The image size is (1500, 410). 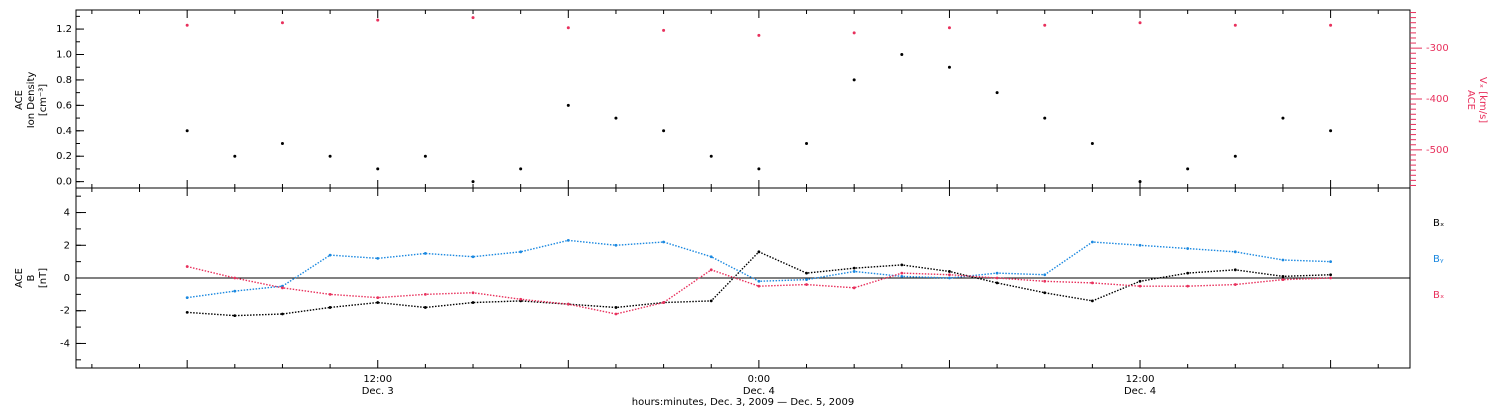 What do you see at coordinates (65, 311) in the screenshot?
I see `field-tick-label: -2` at bounding box center [65, 311].